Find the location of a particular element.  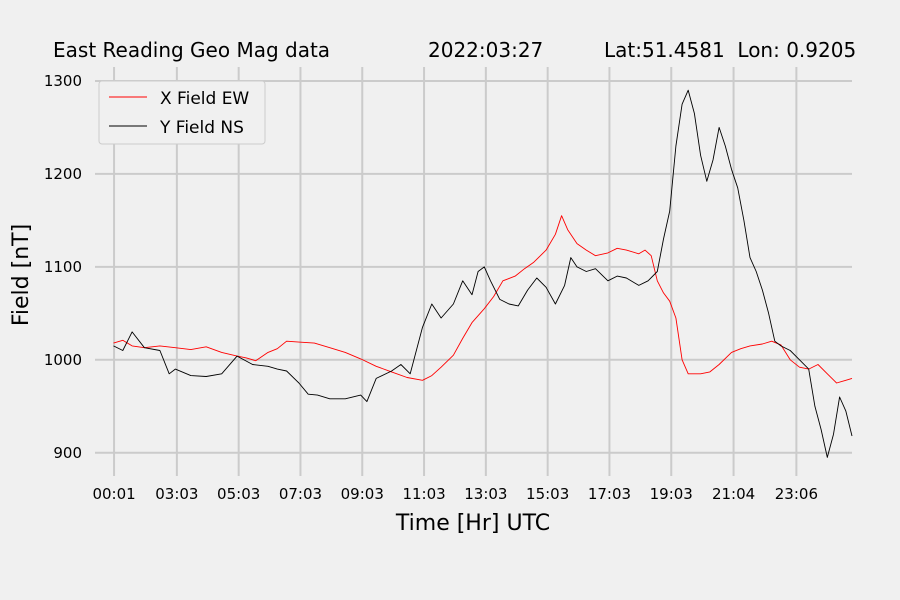

y-tick-label: 1200 is located at coordinates (63, 174).